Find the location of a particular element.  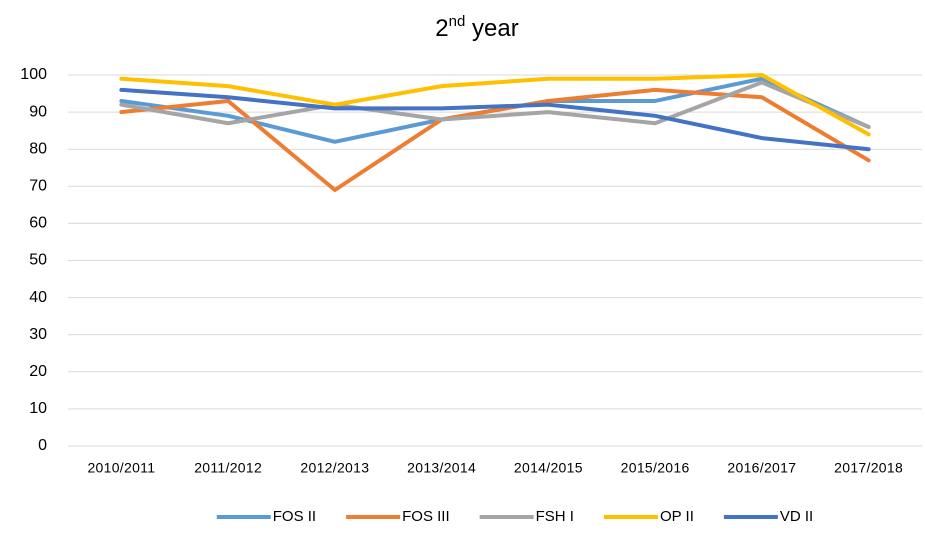

y-tick-label: 50 is located at coordinates (38, 260).